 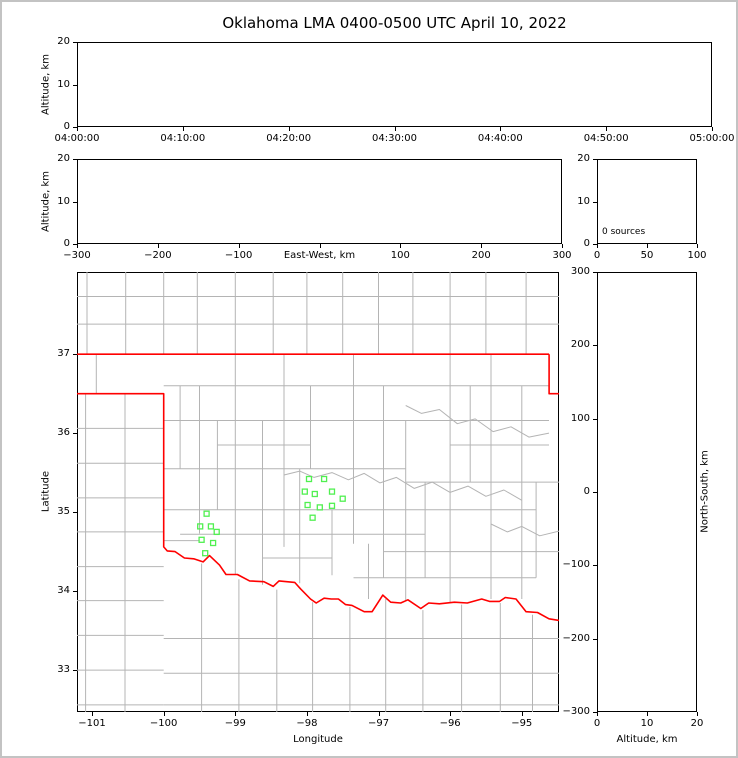 What do you see at coordinates (576, 565) in the screenshot?
I see `y-tick-label: −100` at bounding box center [576, 565].